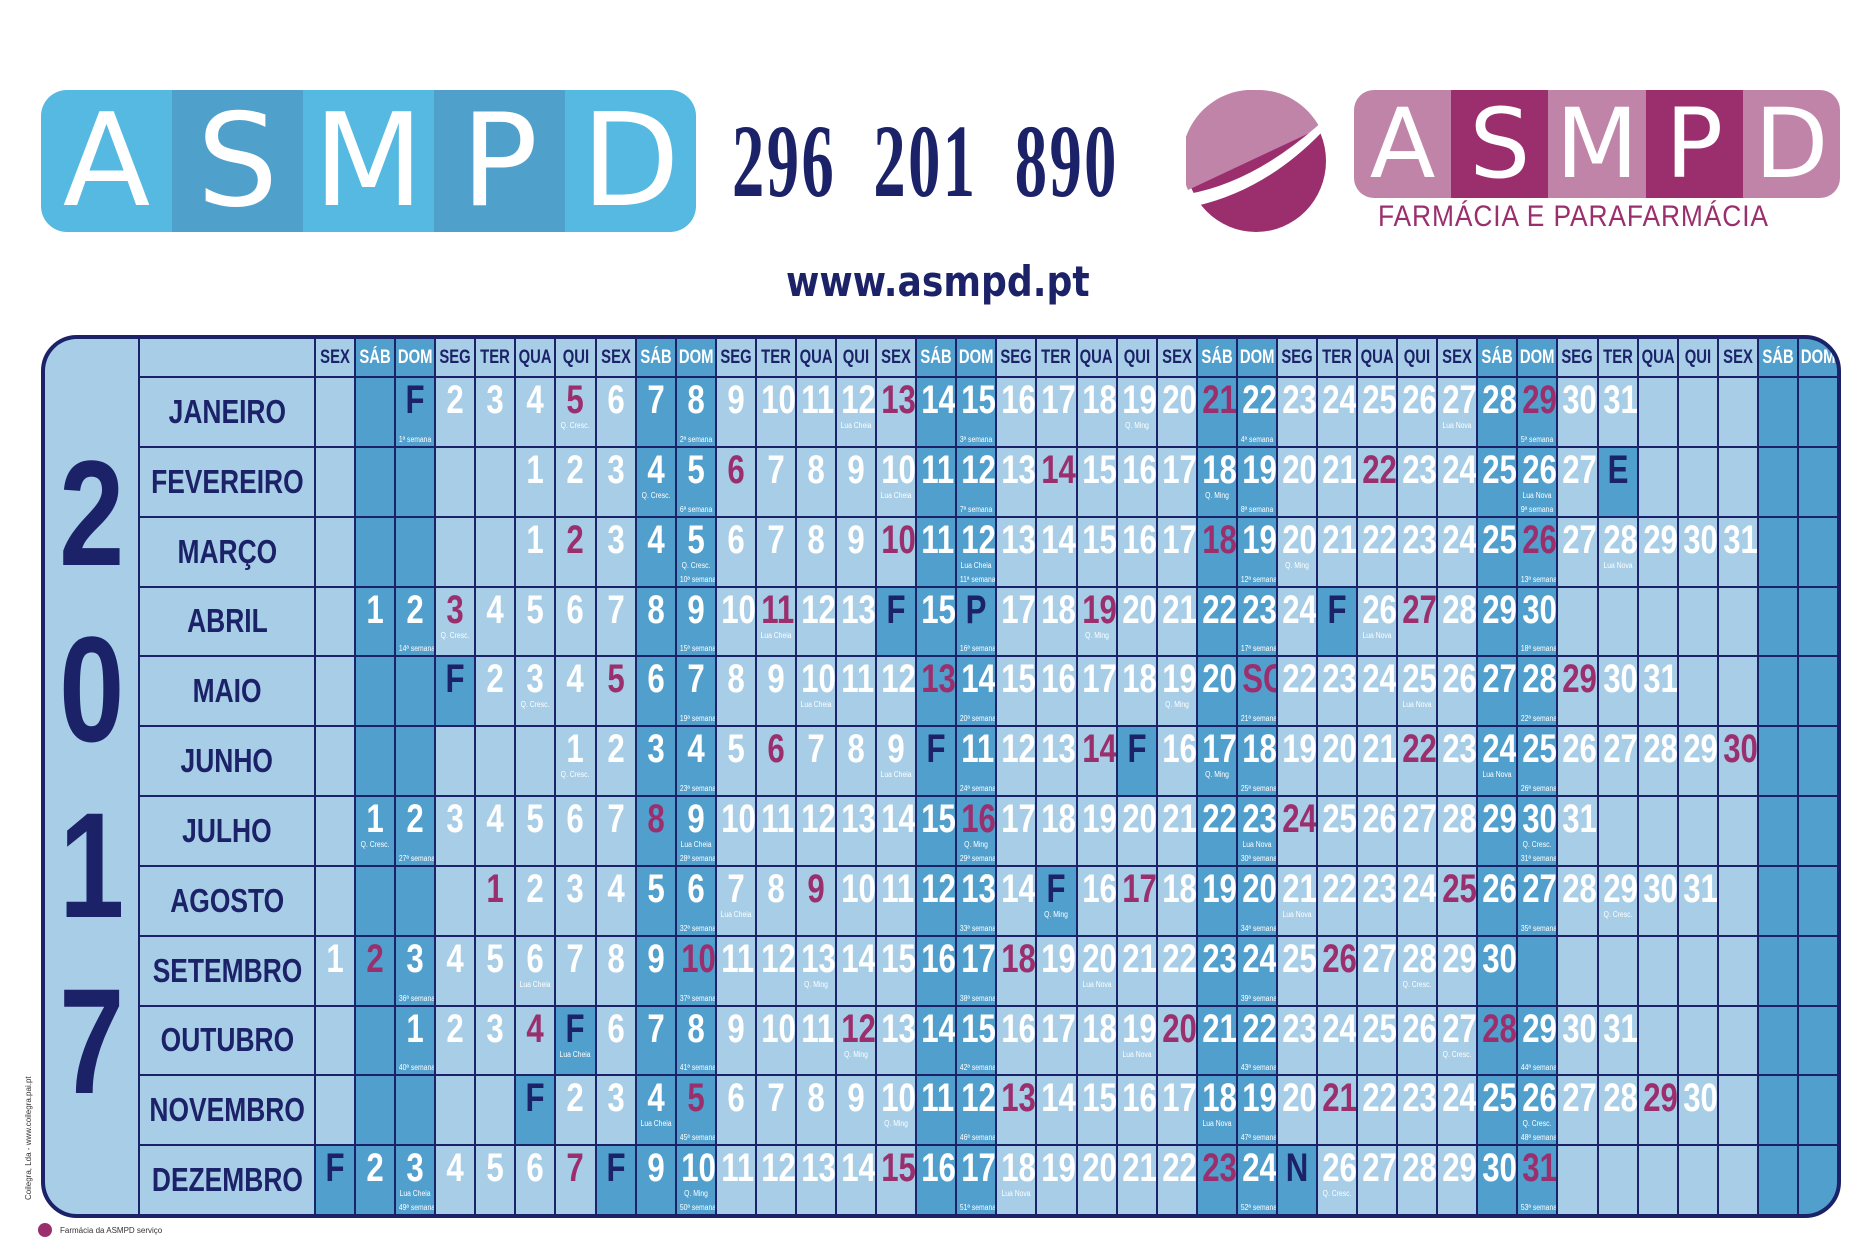 The height and width of the screenshot is (1260, 1870). What do you see at coordinates (816, 691) in the screenshot?
I see `day-cell: 10 Lua Cheia` at bounding box center [816, 691].